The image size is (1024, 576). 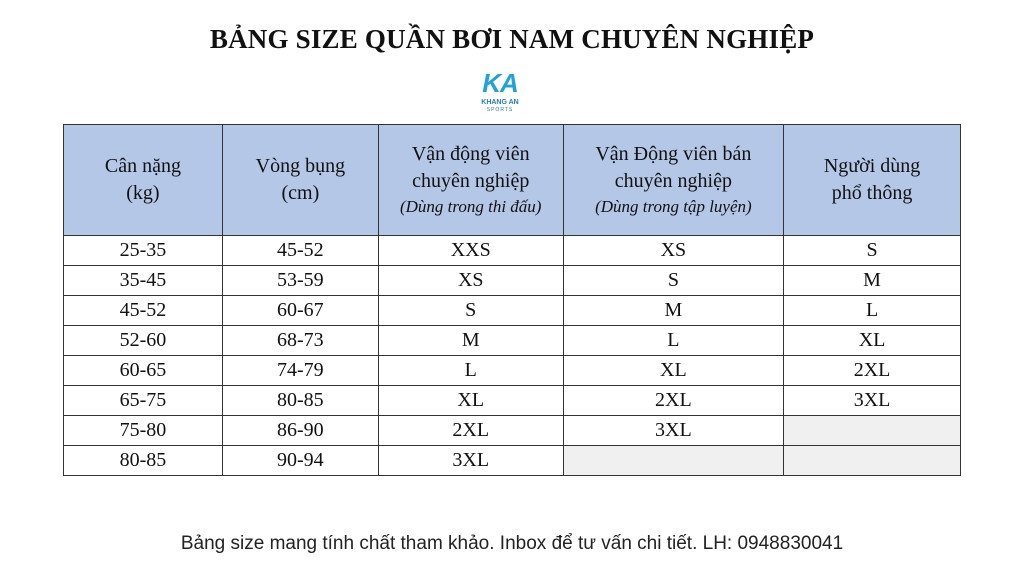 What do you see at coordinates (300, 166) in the screenshot?
I see `header-line1: Vòng bụng` at bounding box center [300, 166].